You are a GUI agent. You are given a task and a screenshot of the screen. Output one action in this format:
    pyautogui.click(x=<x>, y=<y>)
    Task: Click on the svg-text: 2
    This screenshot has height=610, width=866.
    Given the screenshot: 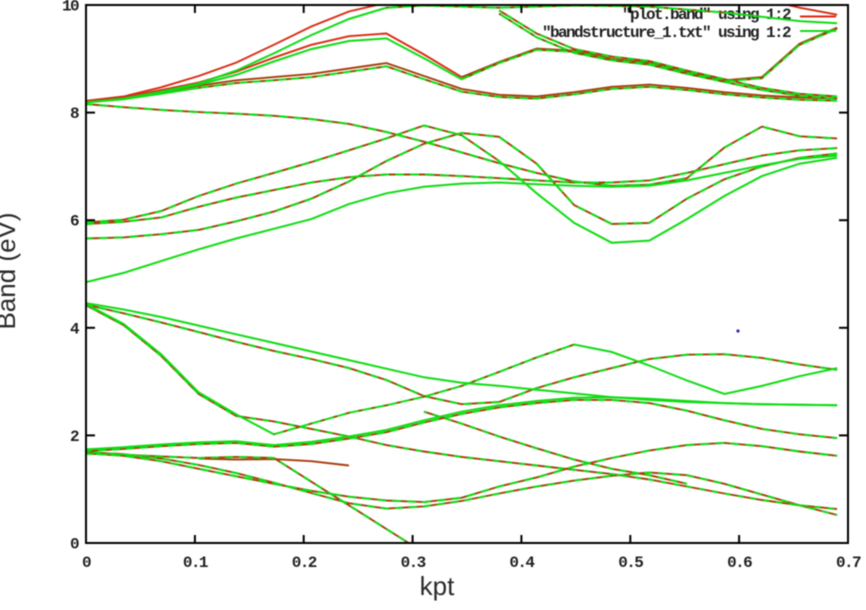 What is the action you would take?
    pyautogui.click(x=74, y=437)
    